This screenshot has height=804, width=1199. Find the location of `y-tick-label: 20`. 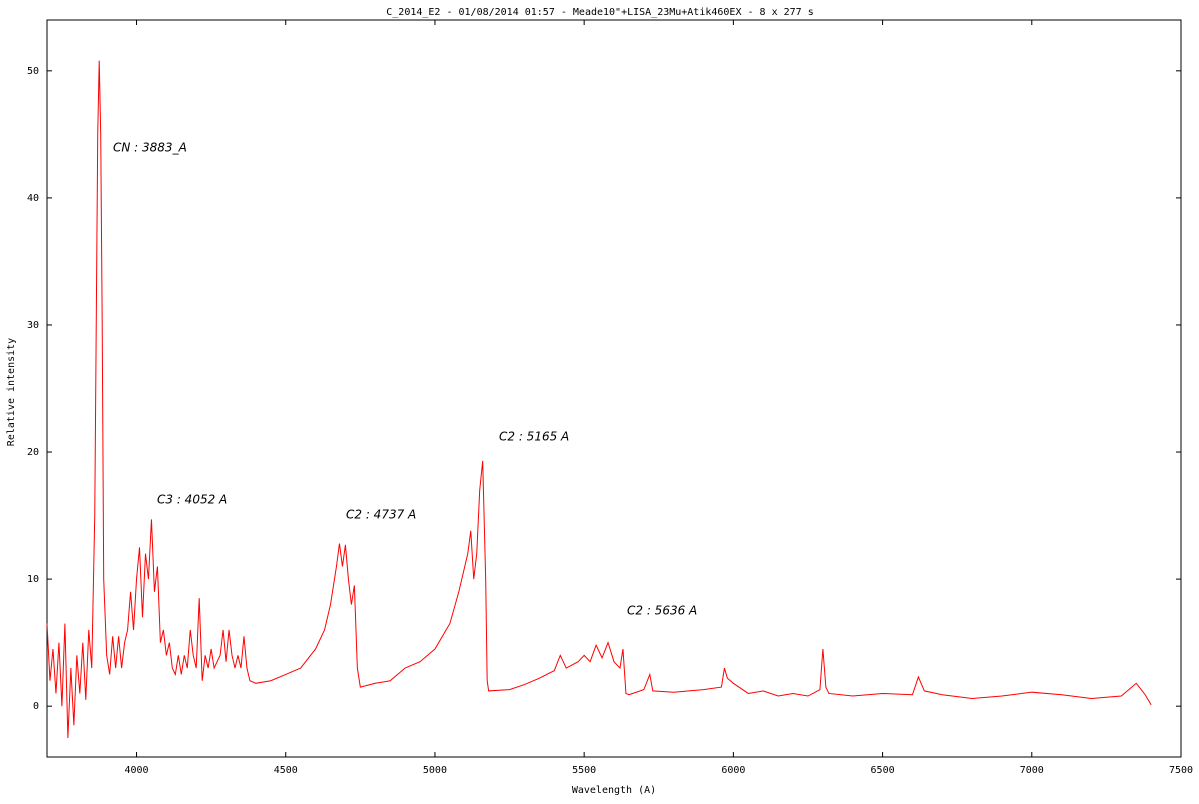

y-tick-label: 20 is located at coordinates (33, 452).